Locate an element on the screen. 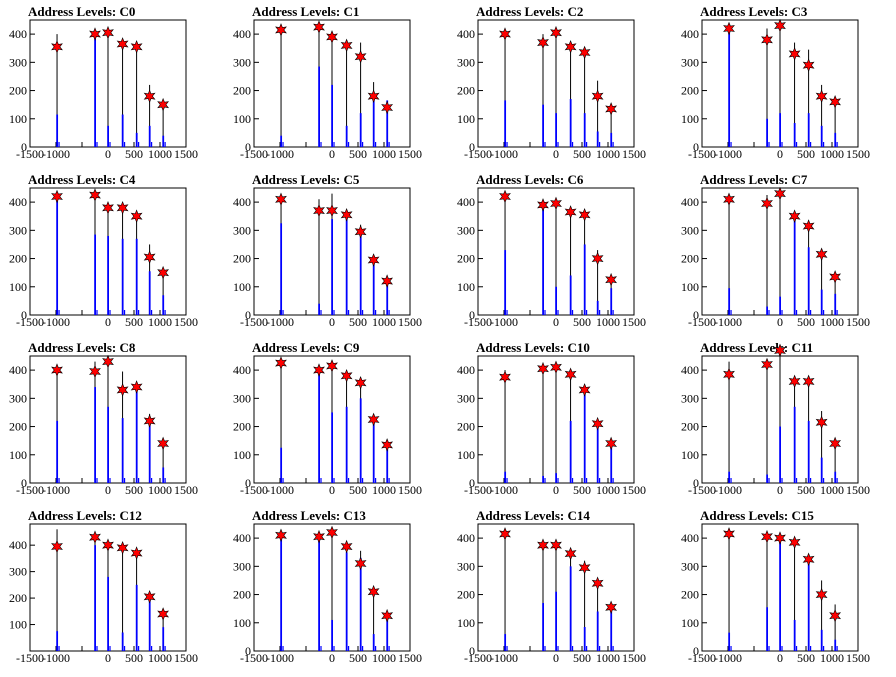 Image resolution: width=896 pixels, height=677 pixels. chart-title: Address Levels: C0 is located at coordinates (81, 11).